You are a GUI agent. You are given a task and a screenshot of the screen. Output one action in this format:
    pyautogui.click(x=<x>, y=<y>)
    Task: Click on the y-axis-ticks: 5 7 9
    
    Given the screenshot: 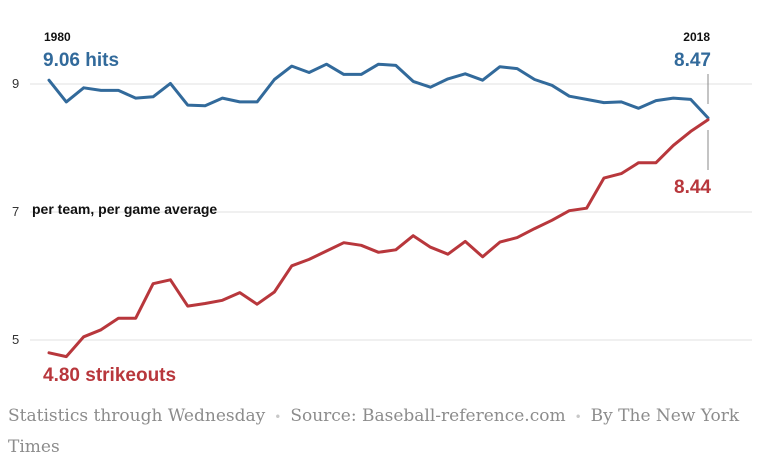 What is the action you would take?
    pyautogui.click(x=15, y=211)
    